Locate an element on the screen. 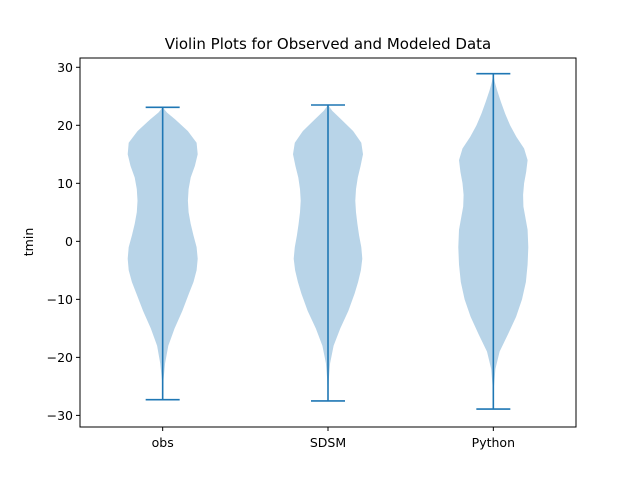 The image size is (640, 480). y-tick-label: 10 is located at coordinates (65, 183).